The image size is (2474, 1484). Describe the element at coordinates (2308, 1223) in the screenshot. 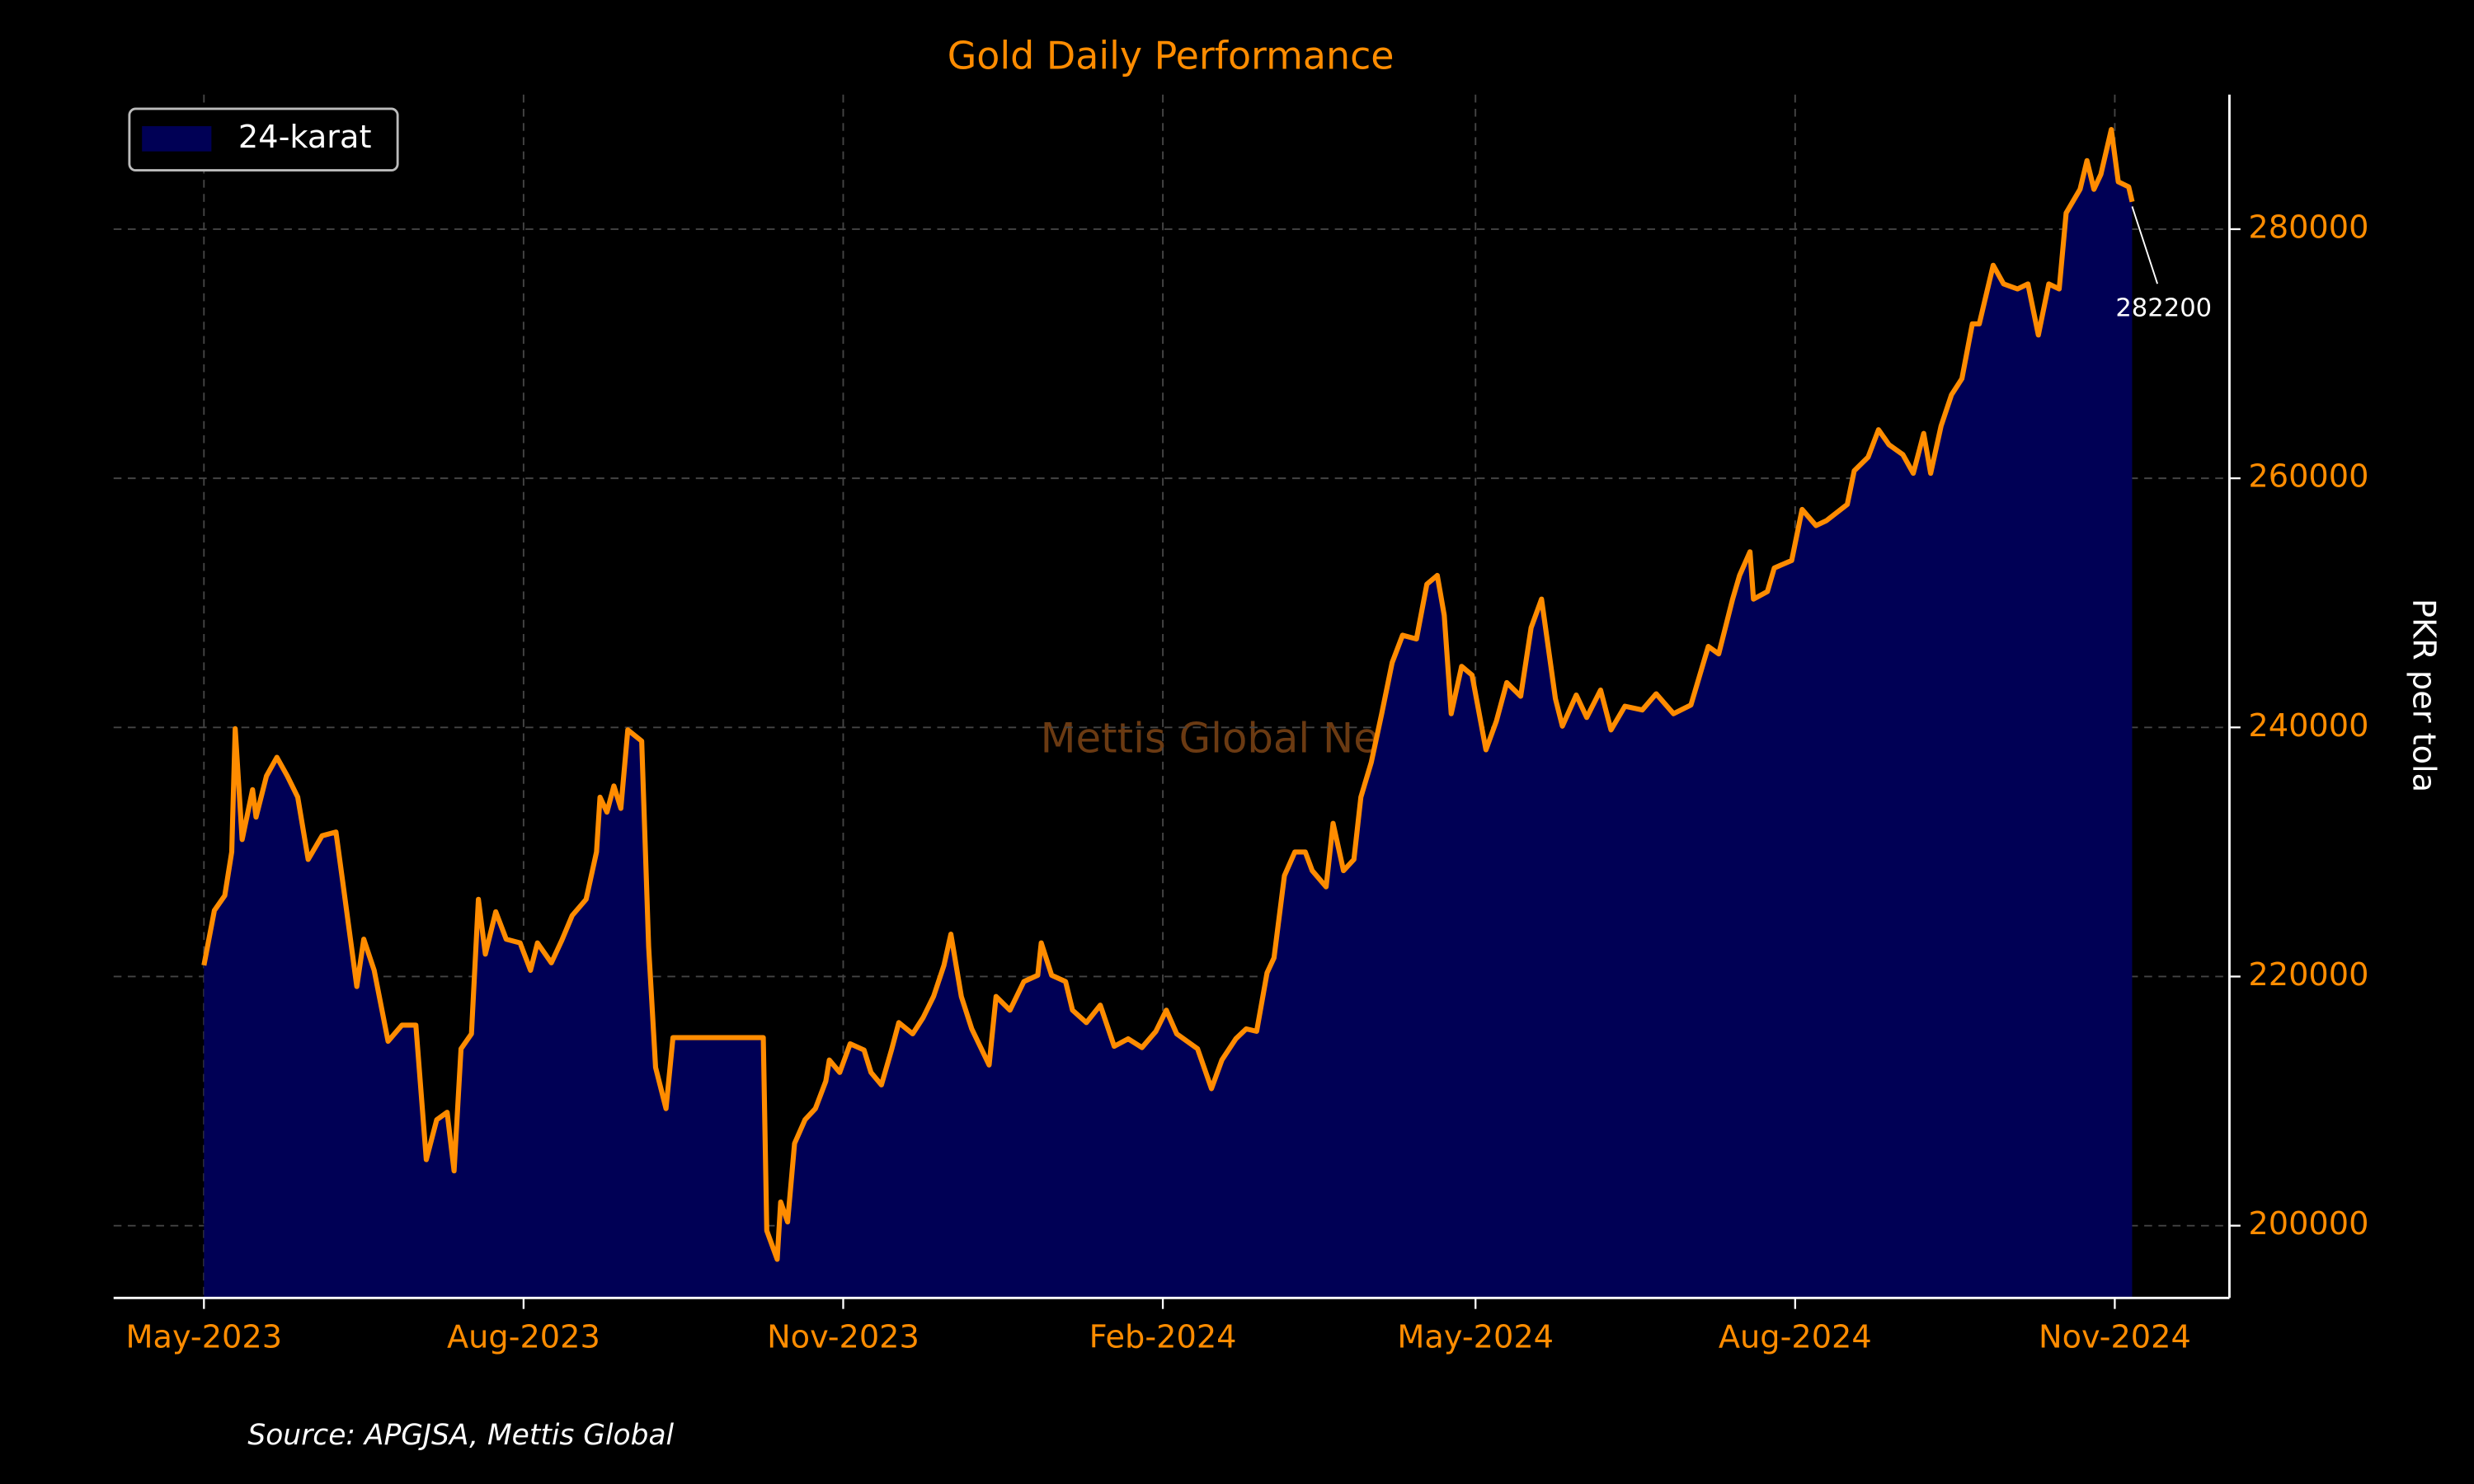

I see `y-tick-label: 200000` at that location.